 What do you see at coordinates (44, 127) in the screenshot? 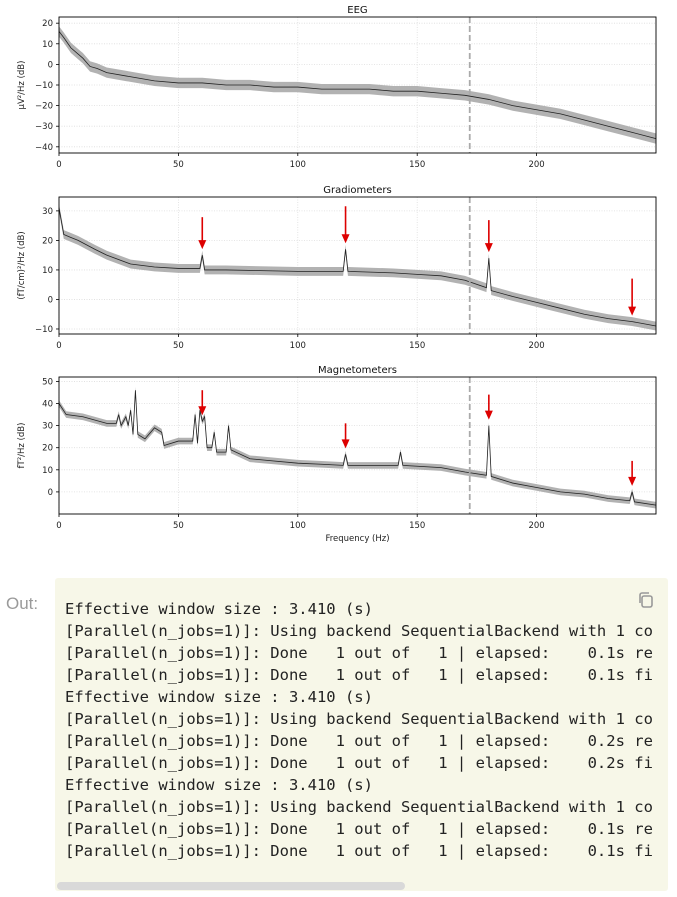
I see `y-tick-label: −30` at bounding box center [44, 127].